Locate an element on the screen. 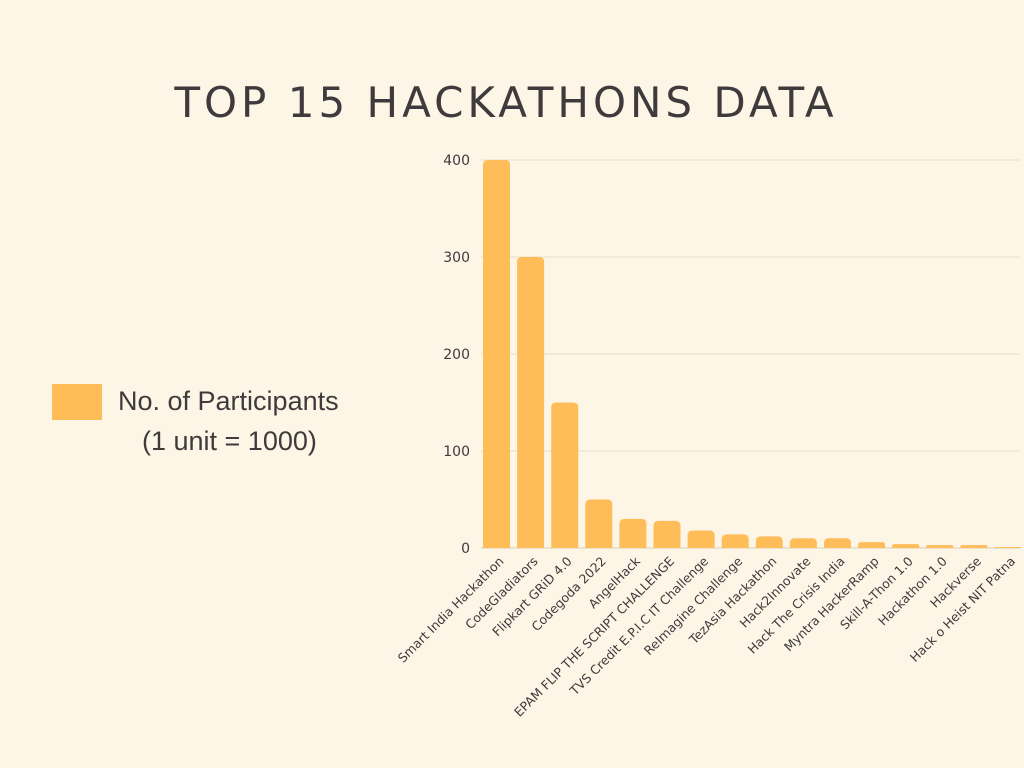  bar-tvs-credit-e-p-i-c-it-challenge is located at coordinates (701, 539).